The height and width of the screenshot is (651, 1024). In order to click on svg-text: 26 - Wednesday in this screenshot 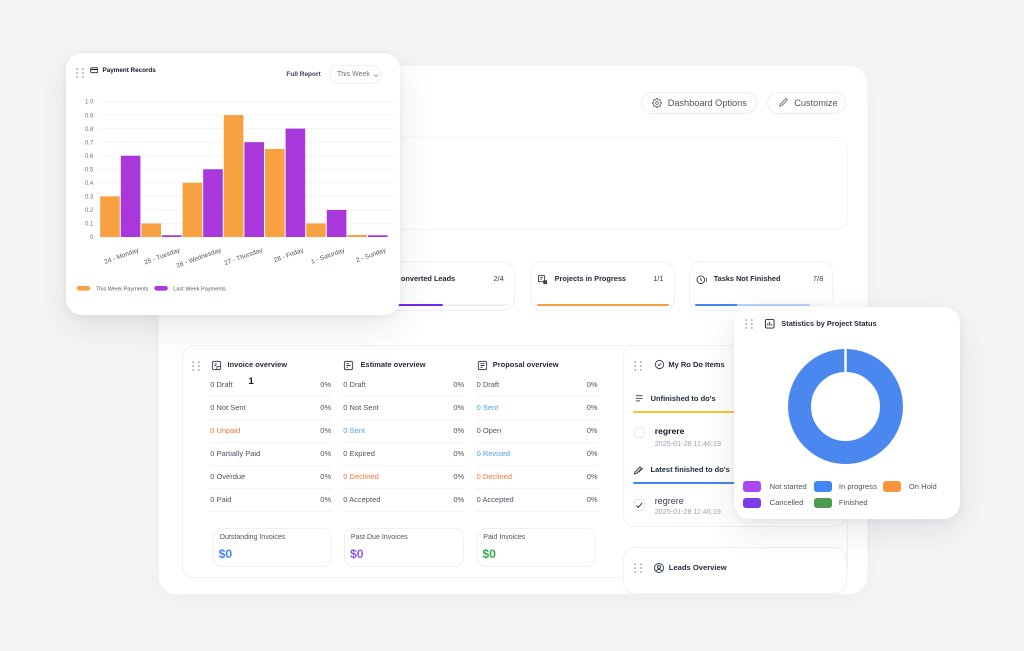, I will do `click(198, 258)`.